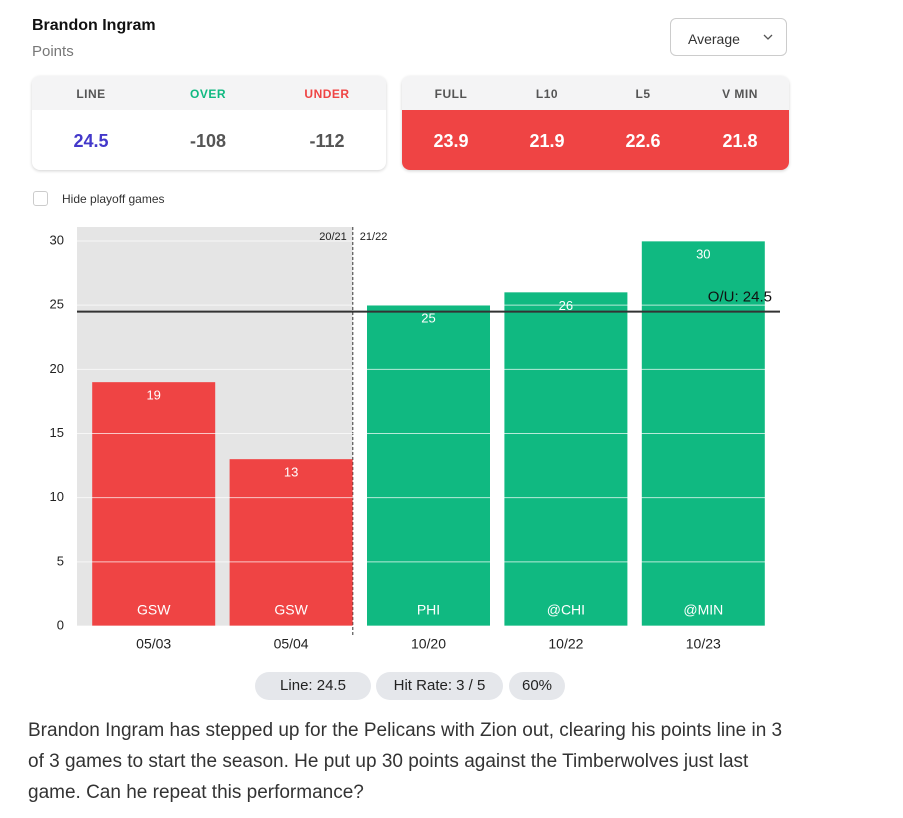 This screenshot has height=818, width=903. Describe the element at coordinates (703, 644) in the screenshot. I see `x-tick-label: 10/23` at that location.